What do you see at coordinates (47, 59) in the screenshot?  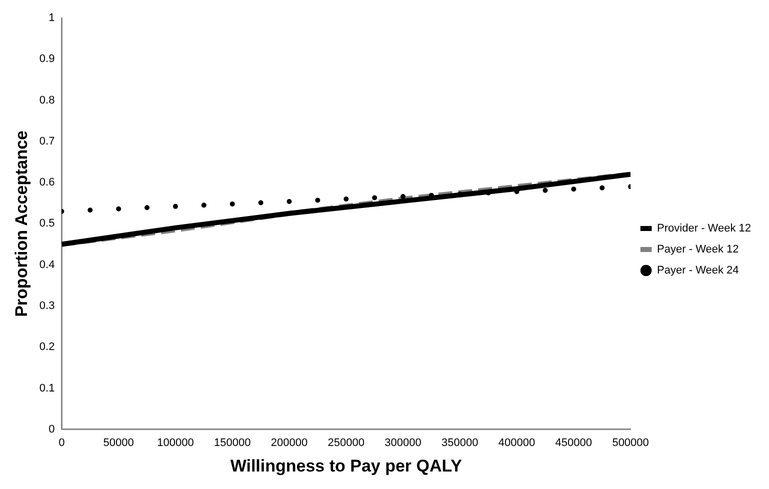 I see `y-tick-label: 0.9` at bounding box center [47, 59].